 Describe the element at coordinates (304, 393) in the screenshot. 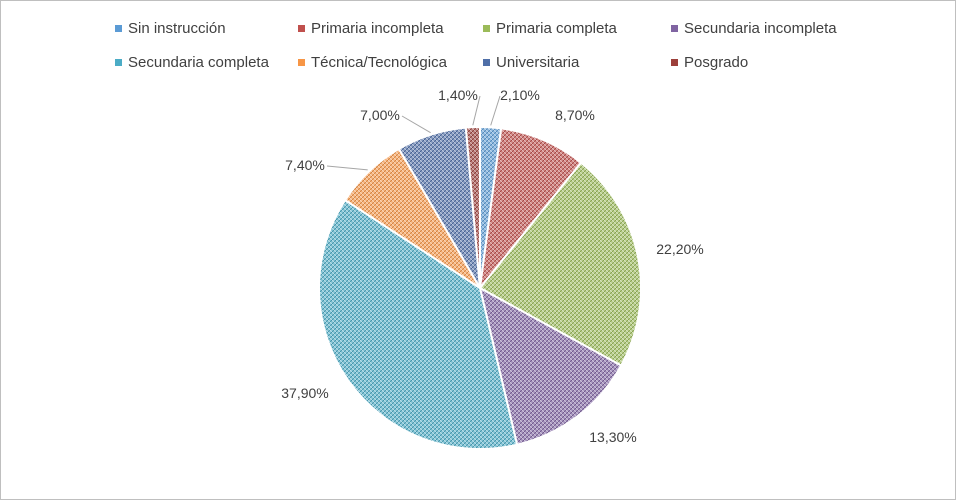

I see `data-label-4: 37,90%` at that location.